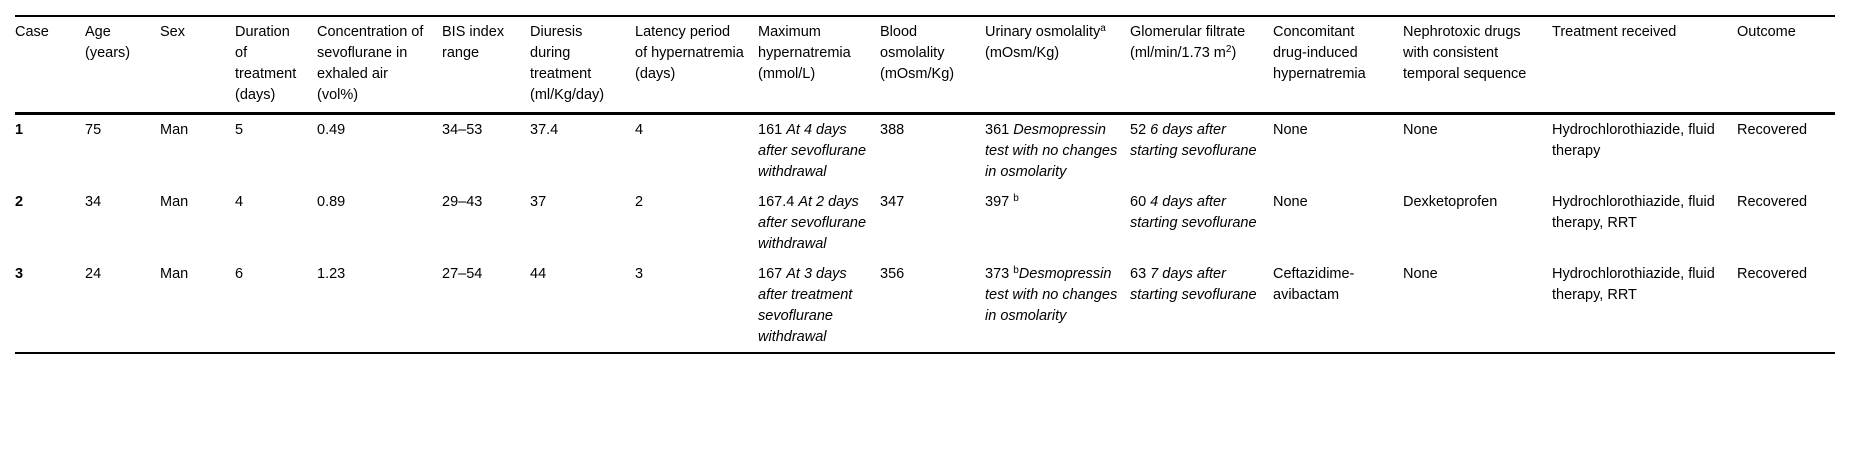 Image resolution: width=1850 pixels, height=454 pixels. Describe the element at coordinates (639, 130) in the screenshot. I see `cell-case-1-latency-period: 4` at that location.